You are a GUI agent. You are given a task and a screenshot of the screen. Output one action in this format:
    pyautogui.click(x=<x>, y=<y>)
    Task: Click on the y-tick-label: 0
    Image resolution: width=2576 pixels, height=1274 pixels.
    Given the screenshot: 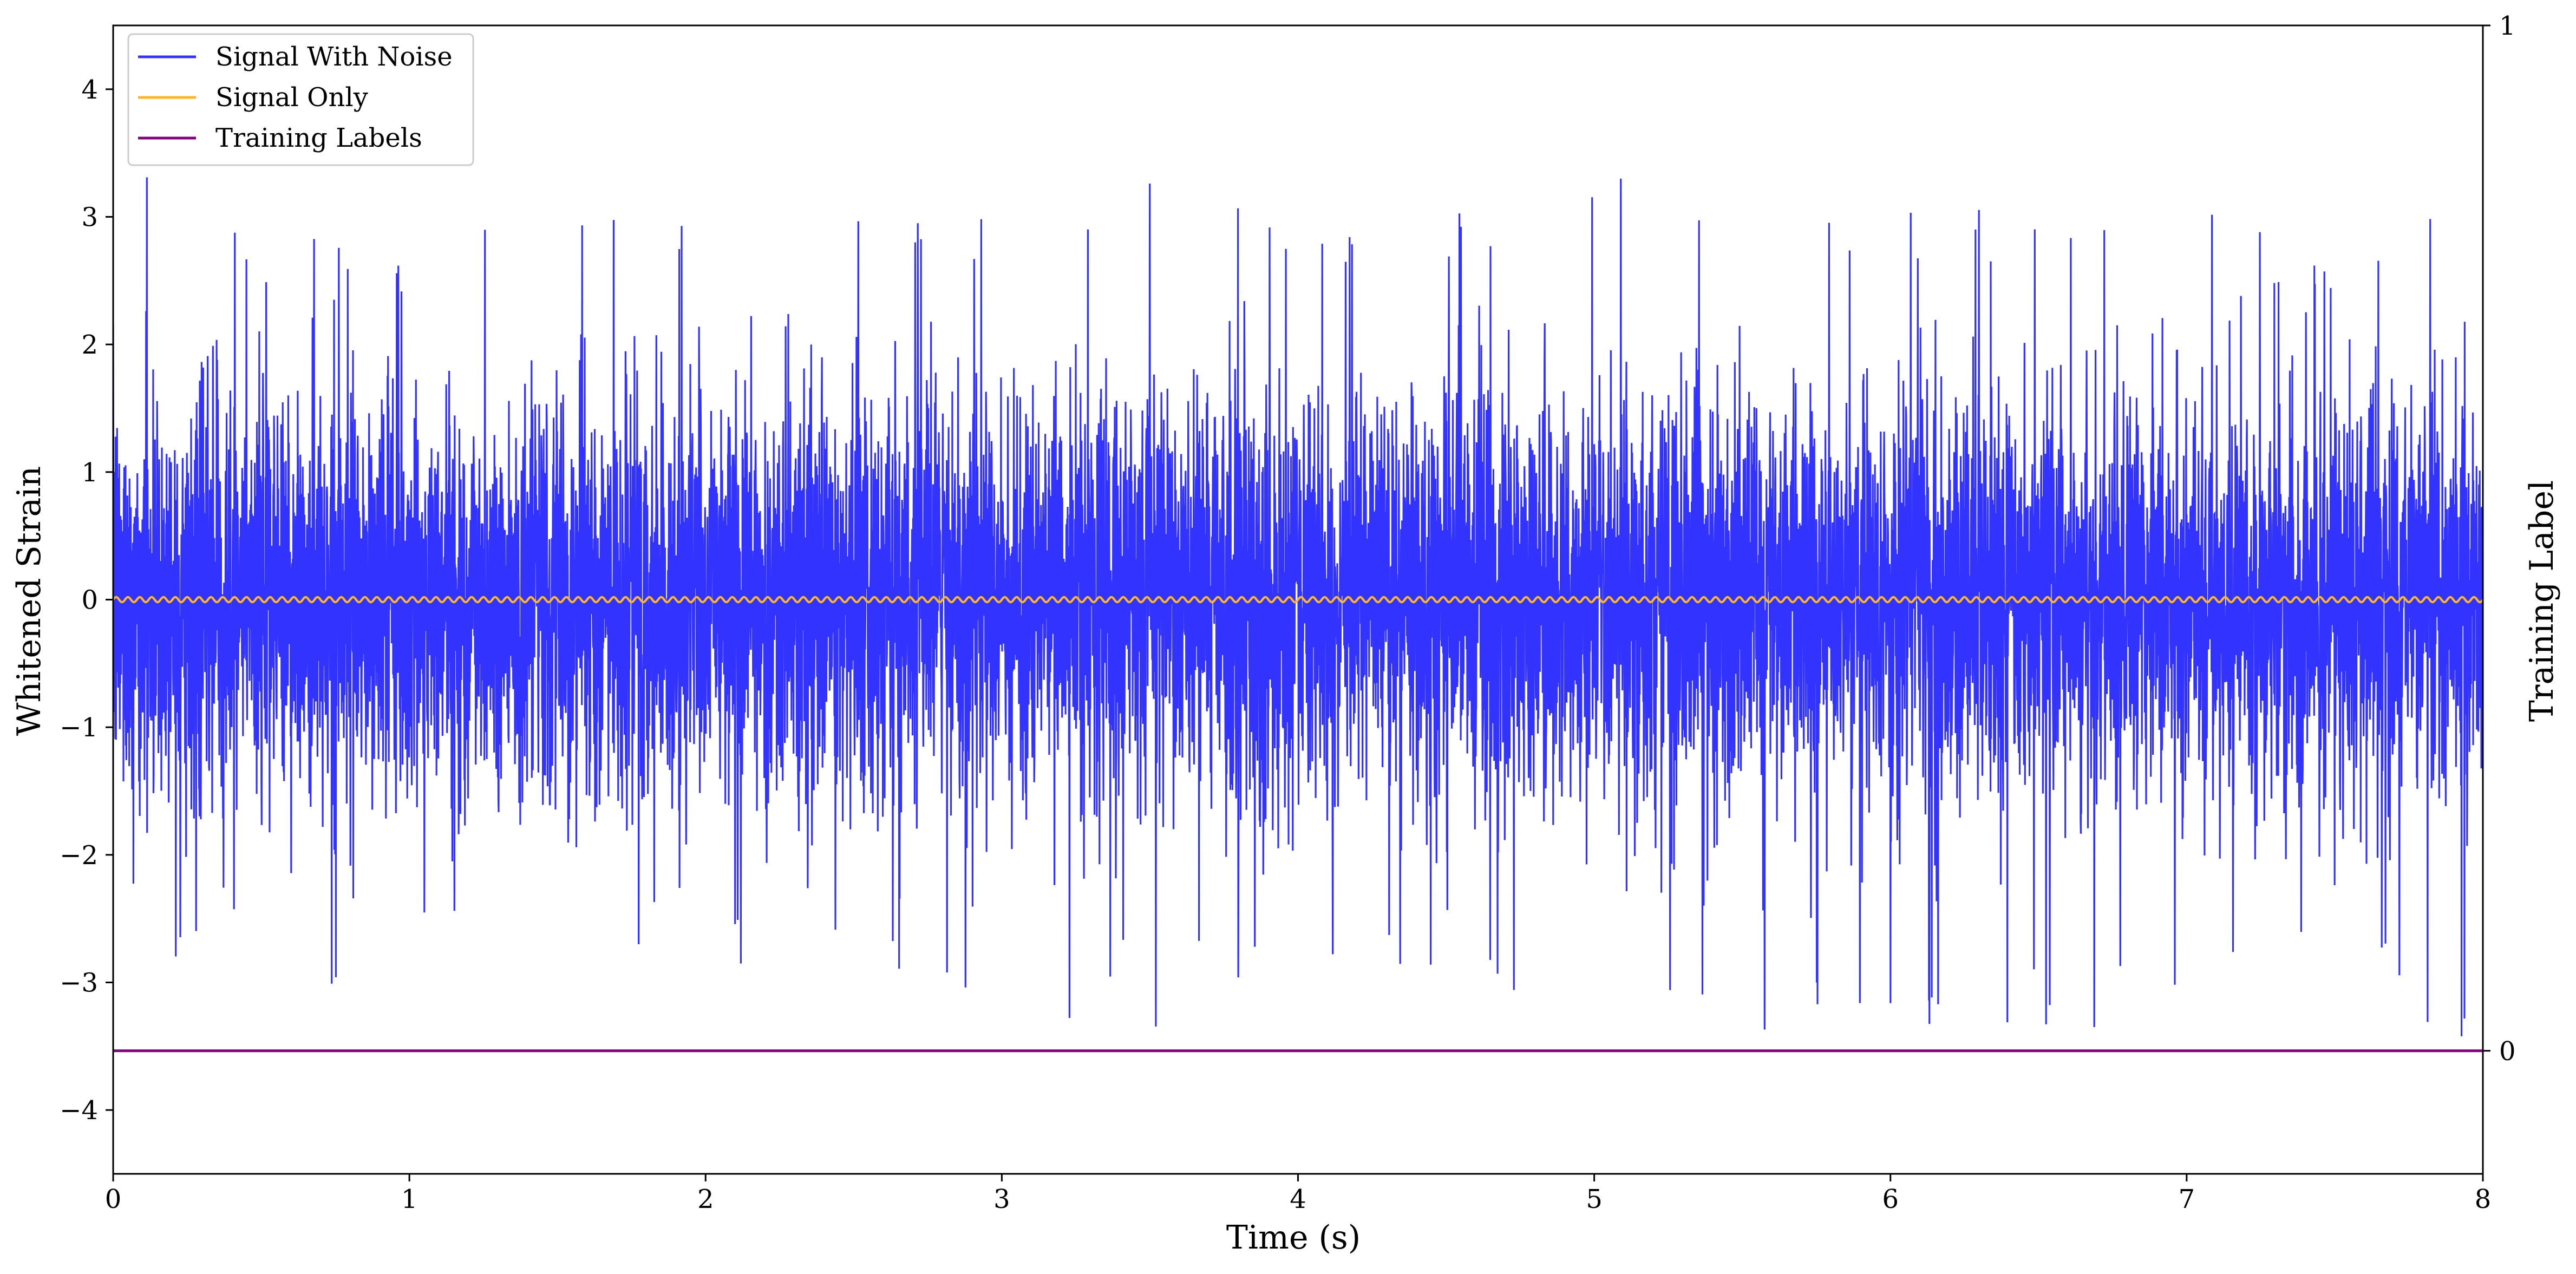 What is the action you would take?
    pyautogui.click(x=90, y=600)
    